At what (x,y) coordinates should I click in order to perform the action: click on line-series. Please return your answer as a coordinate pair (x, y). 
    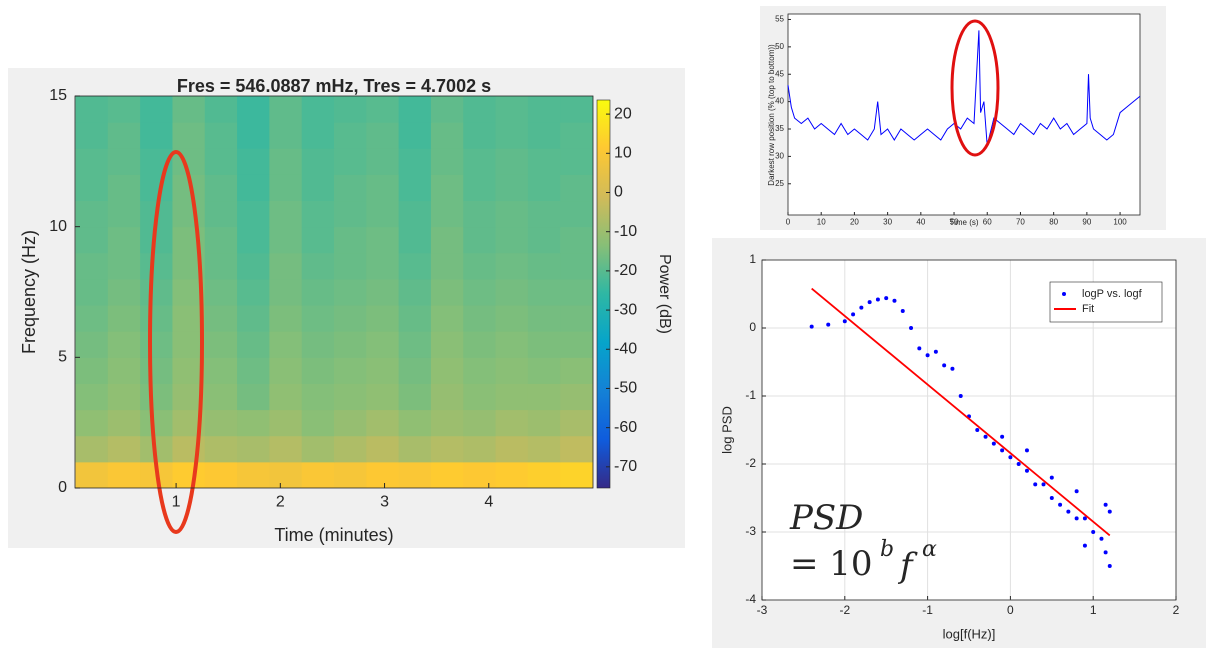
    Looking at the image, I should click on (964, 88).